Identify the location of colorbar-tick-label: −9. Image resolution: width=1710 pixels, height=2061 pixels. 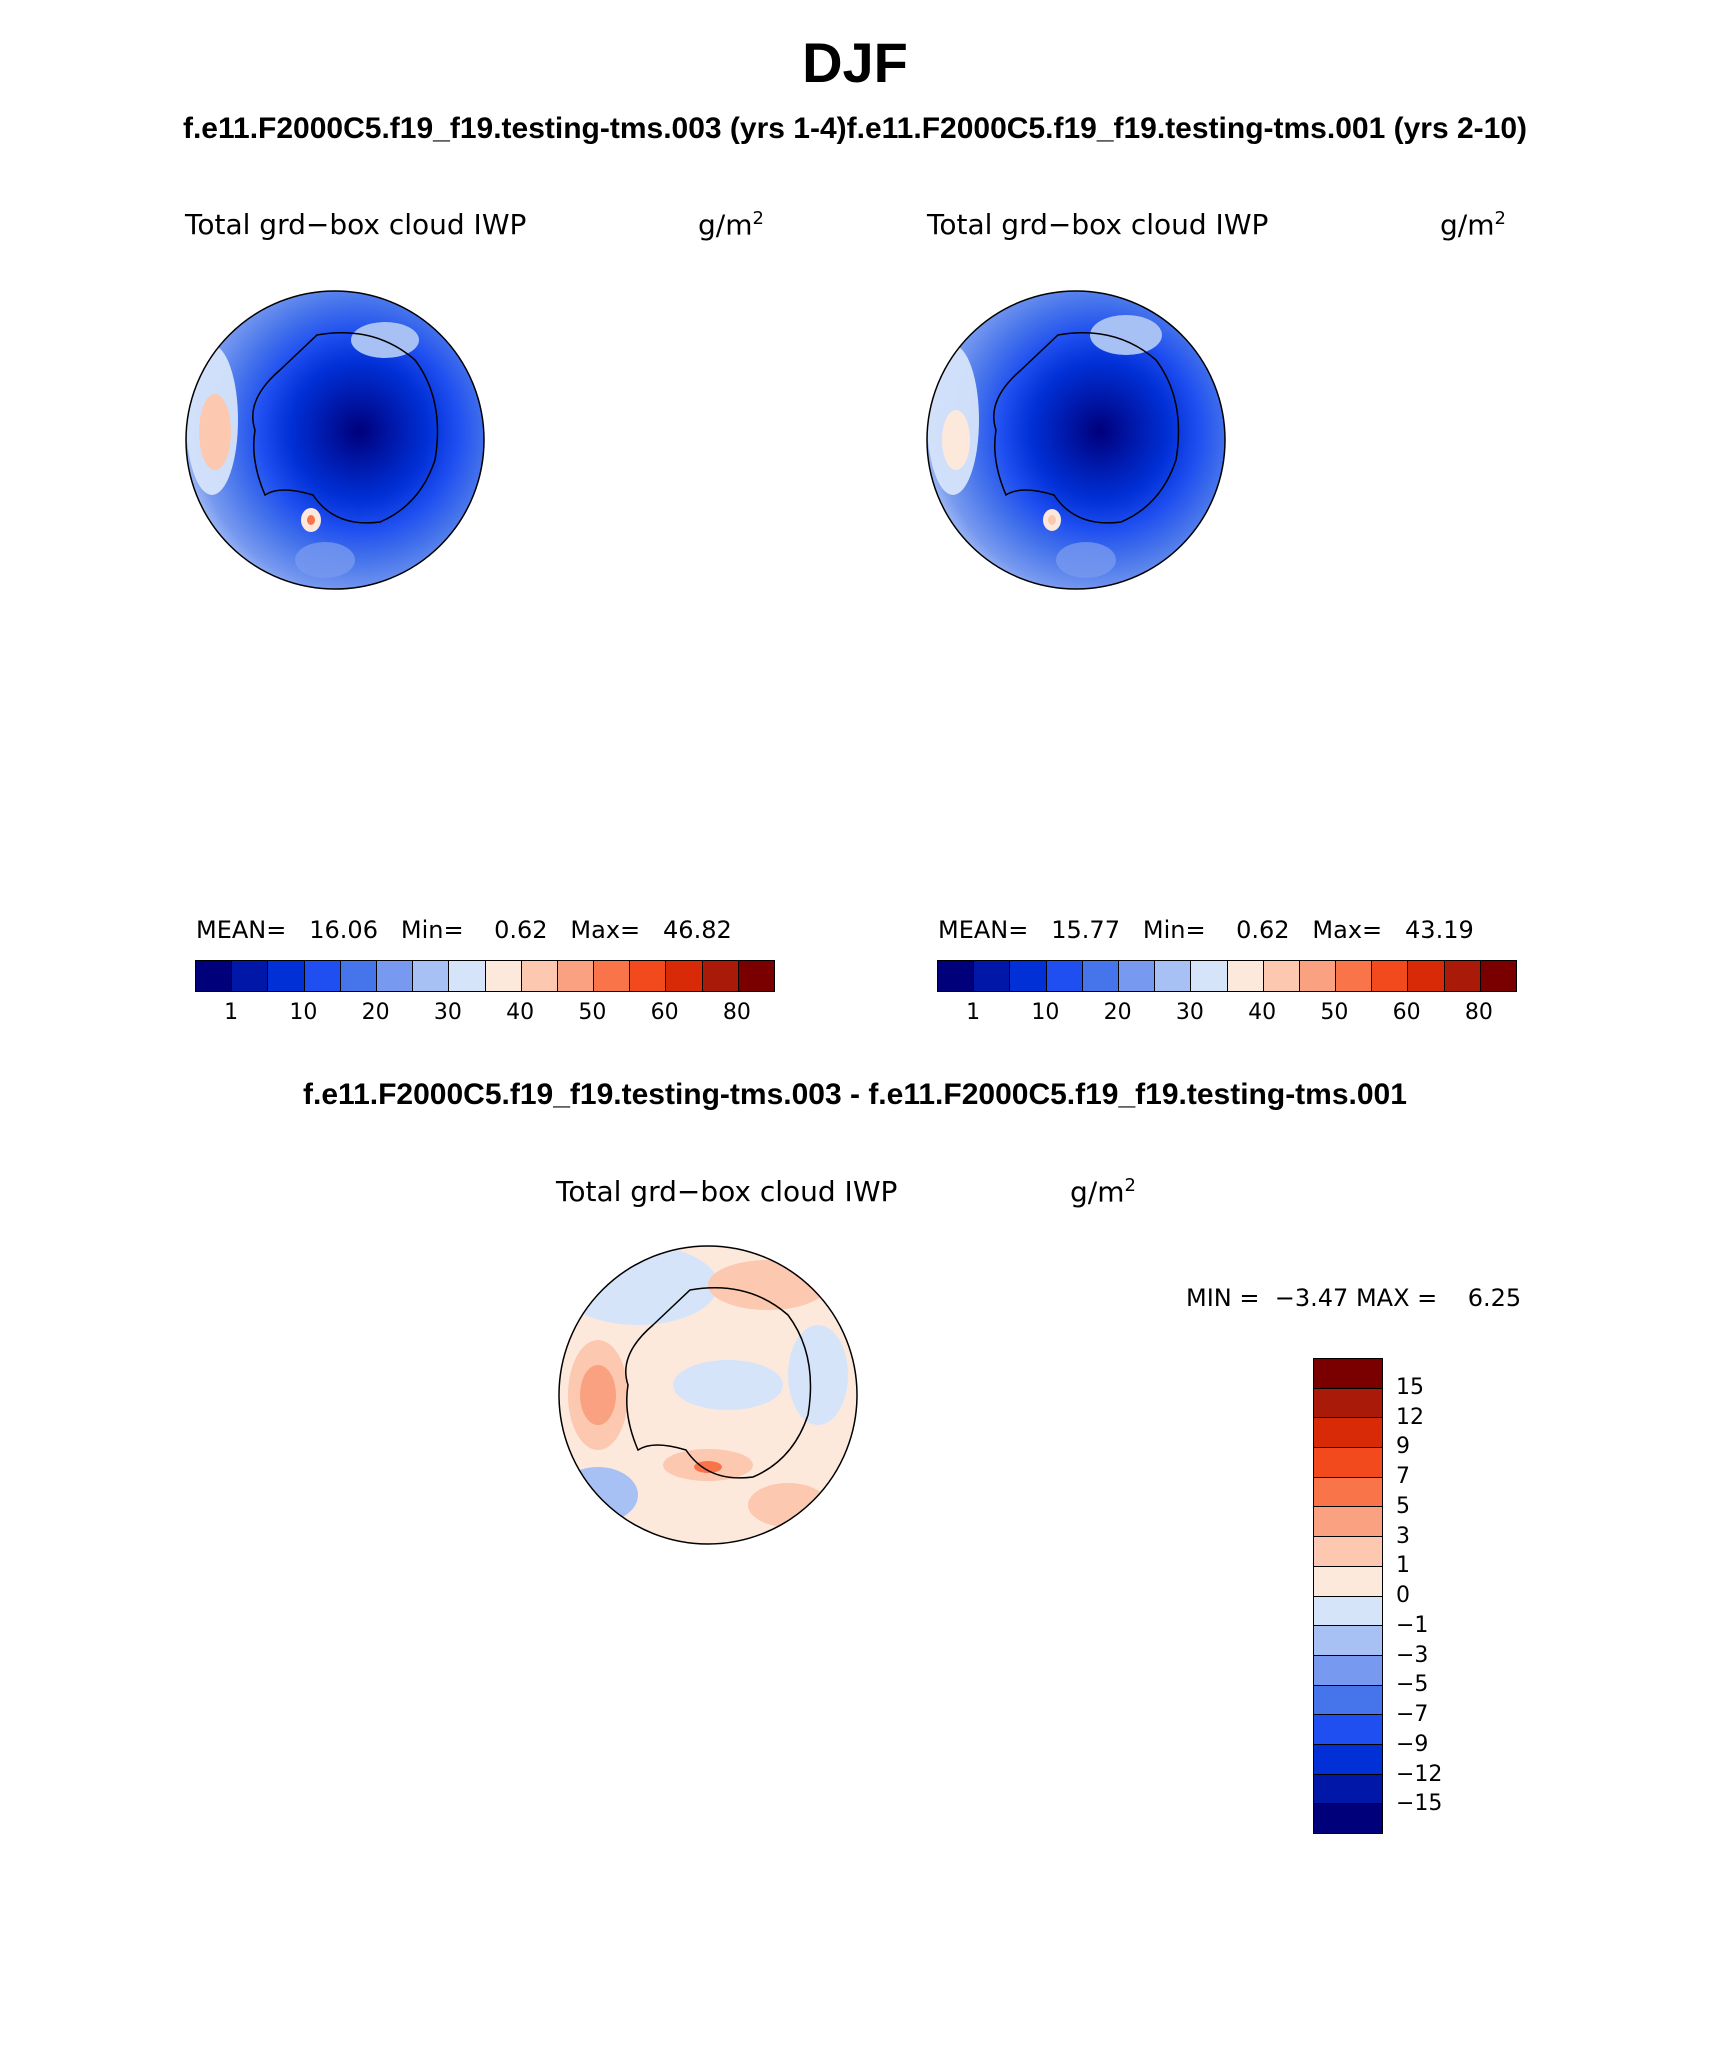
(1412, 1744).